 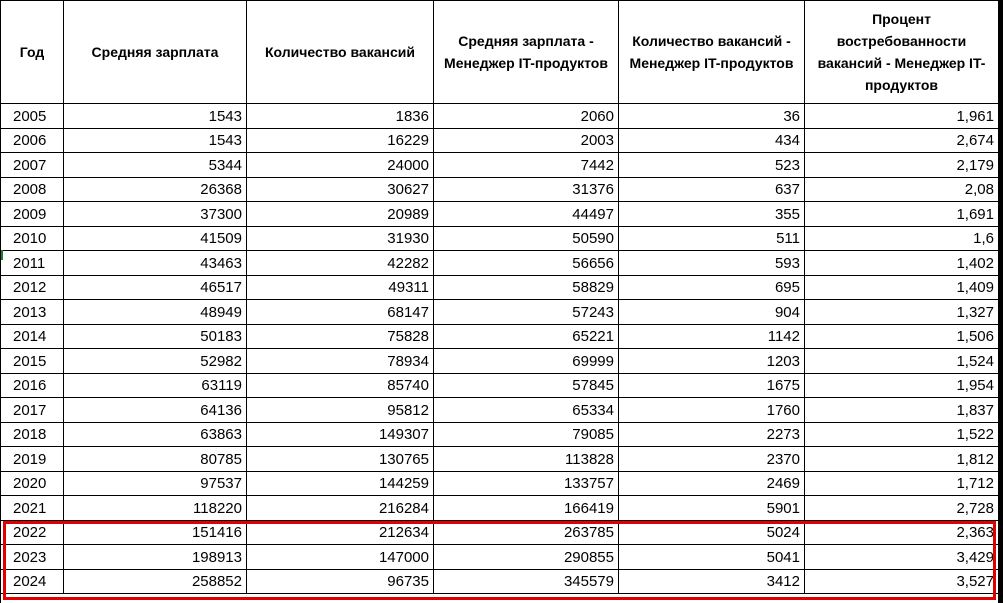 I want to click on table-cell: 97537, so click(x=155, y=483).